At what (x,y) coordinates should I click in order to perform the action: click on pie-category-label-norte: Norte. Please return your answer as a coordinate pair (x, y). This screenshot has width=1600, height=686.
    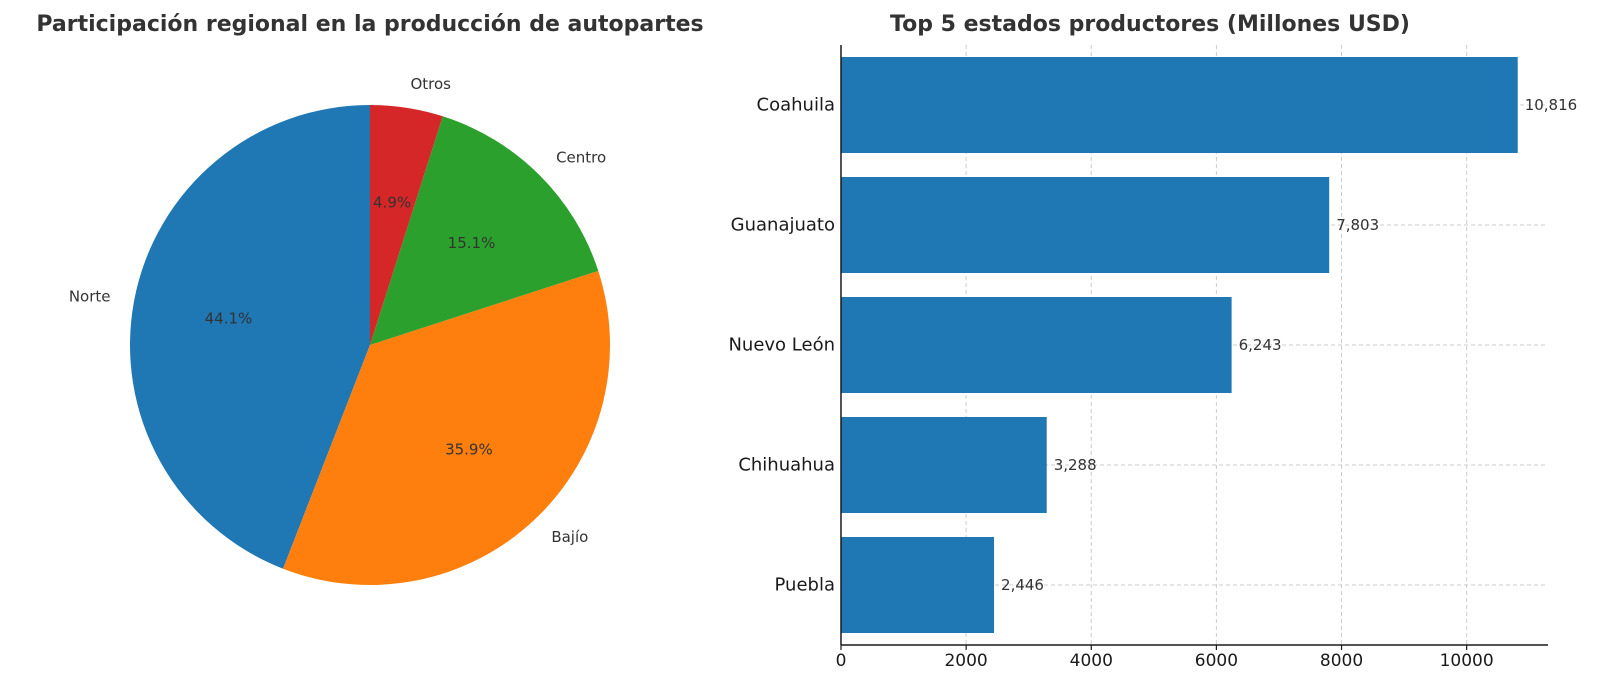
    Looking at the image, I should click on (90, 296).